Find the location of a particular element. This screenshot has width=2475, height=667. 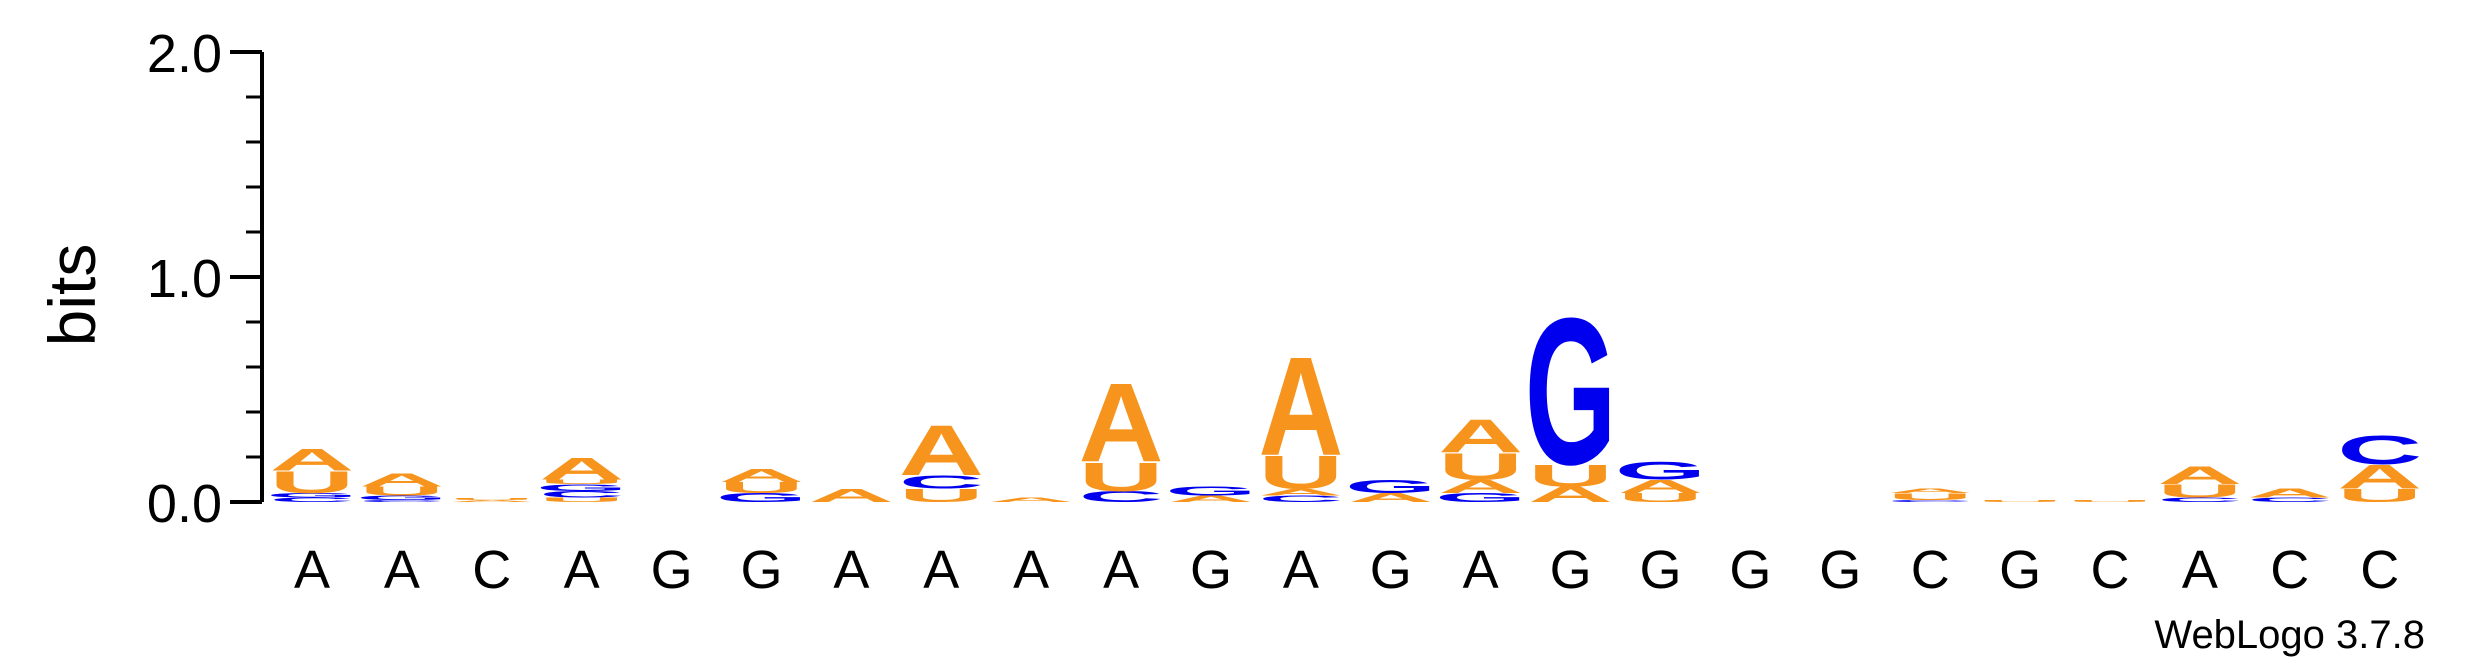

position-stack: GUA is located at coordinates (761, 485).